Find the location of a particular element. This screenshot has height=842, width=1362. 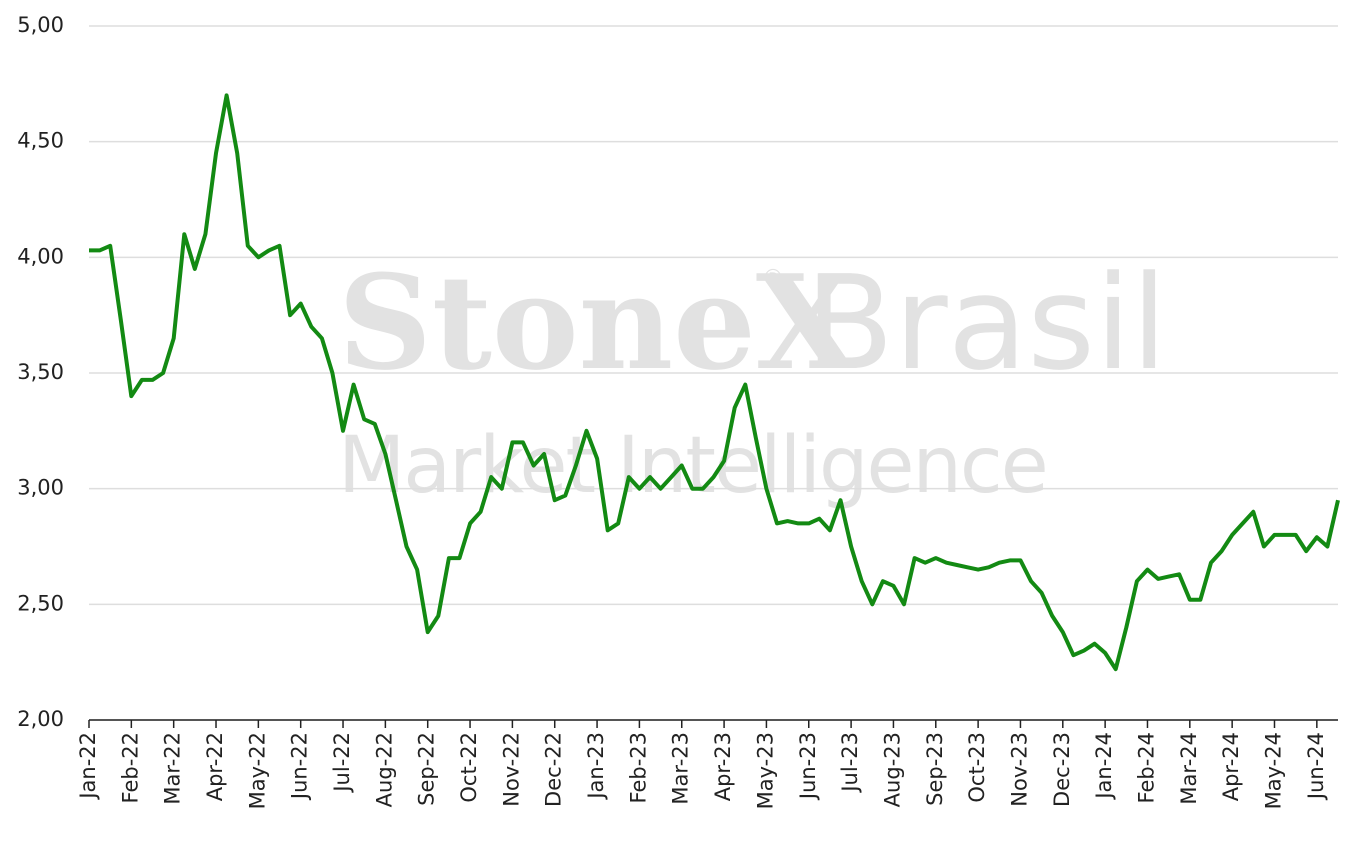

x-tick-label: Nov-22 is located at coordinates (511, 769).